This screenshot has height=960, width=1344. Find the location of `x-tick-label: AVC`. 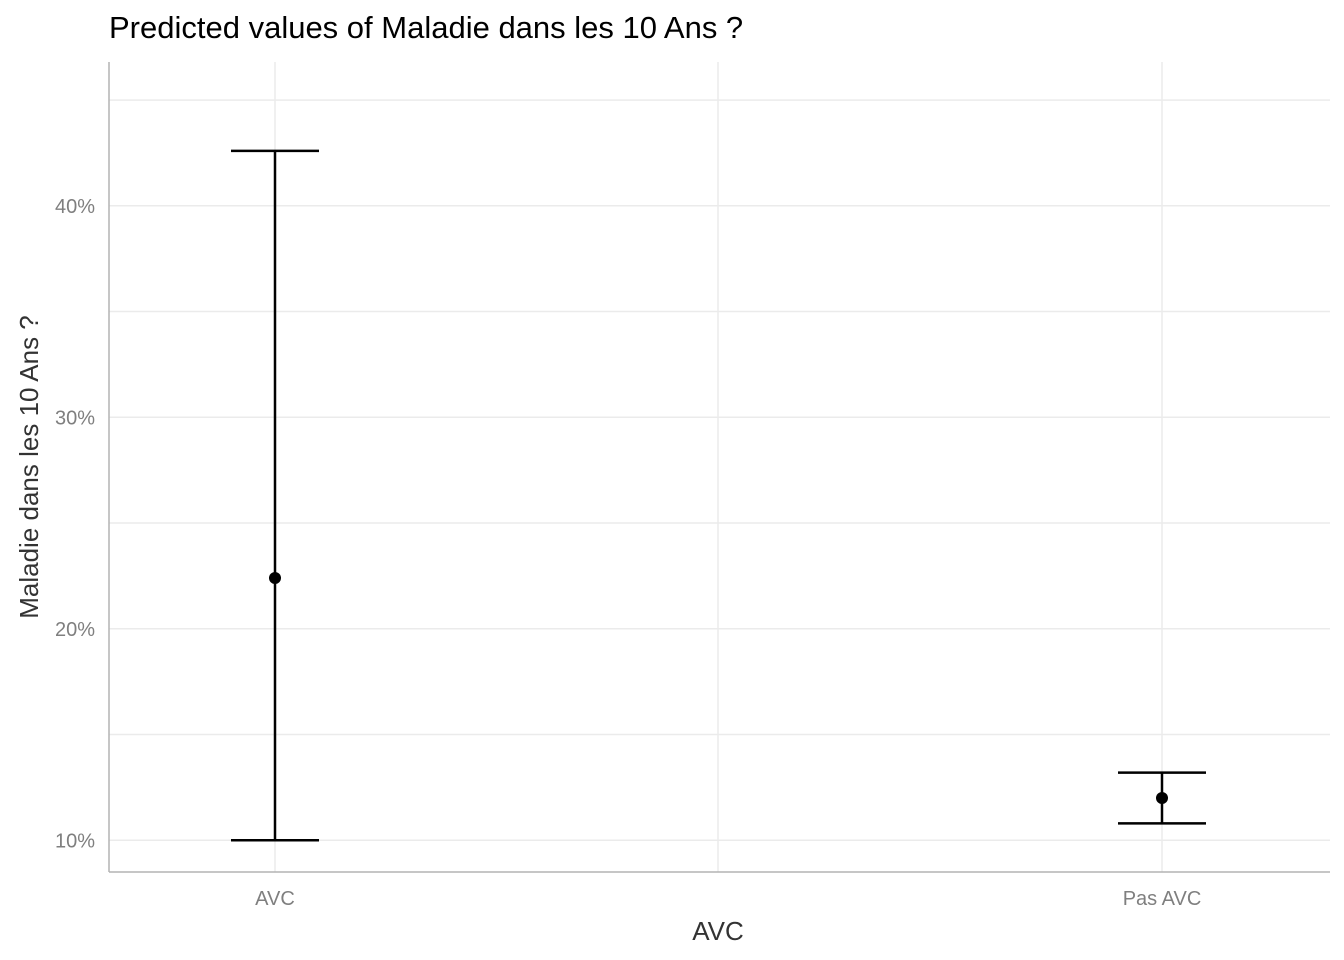

x-tick-label: AVC is located at coordinates (275, 899).